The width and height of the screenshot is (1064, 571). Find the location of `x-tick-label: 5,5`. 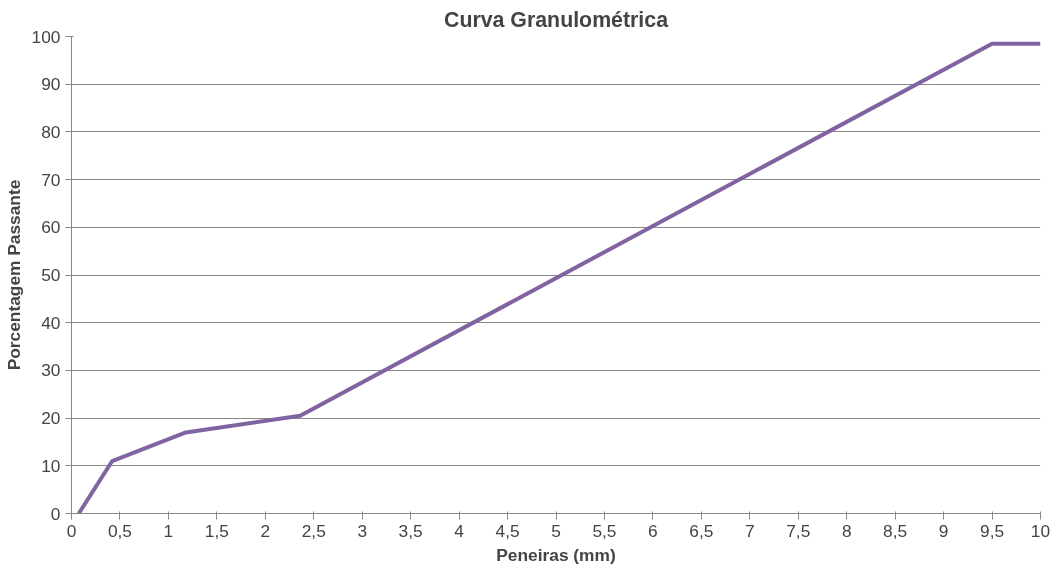

x-tick-label: 5,5 is located at coordinates (604, 530).